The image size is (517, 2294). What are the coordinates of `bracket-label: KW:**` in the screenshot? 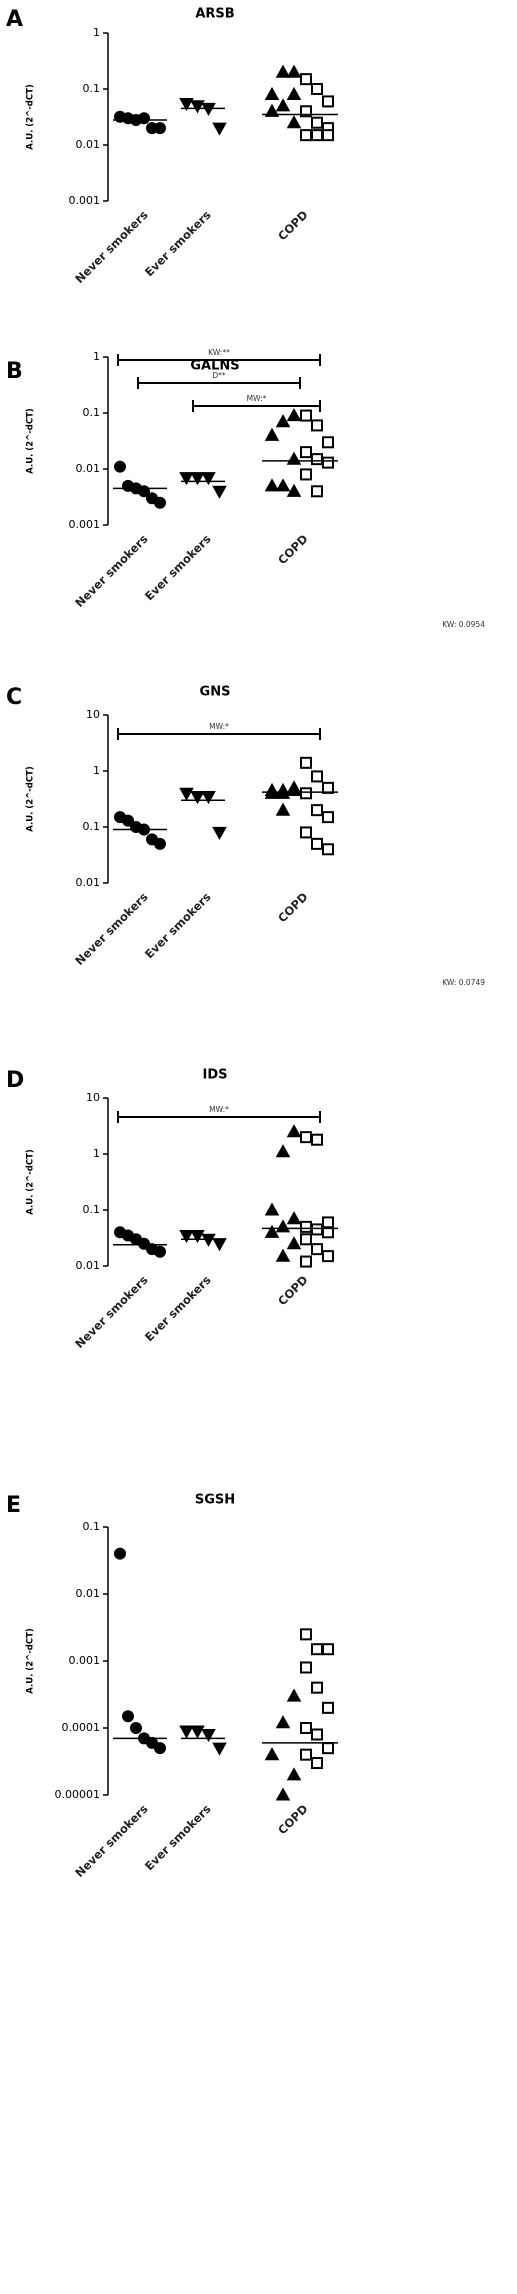 It's located at (219, 352).